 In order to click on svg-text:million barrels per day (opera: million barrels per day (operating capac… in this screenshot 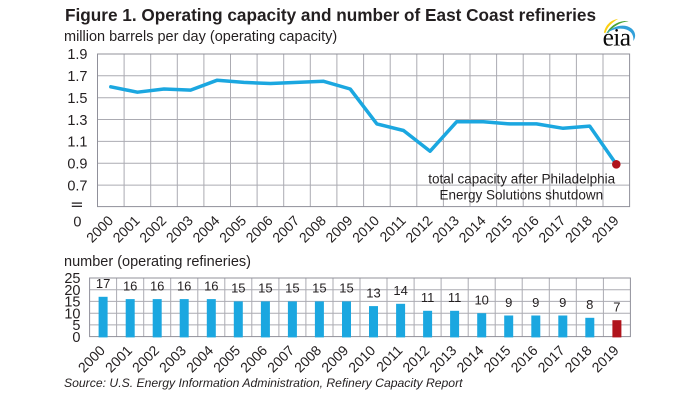, I will do `click(200, 37)`.